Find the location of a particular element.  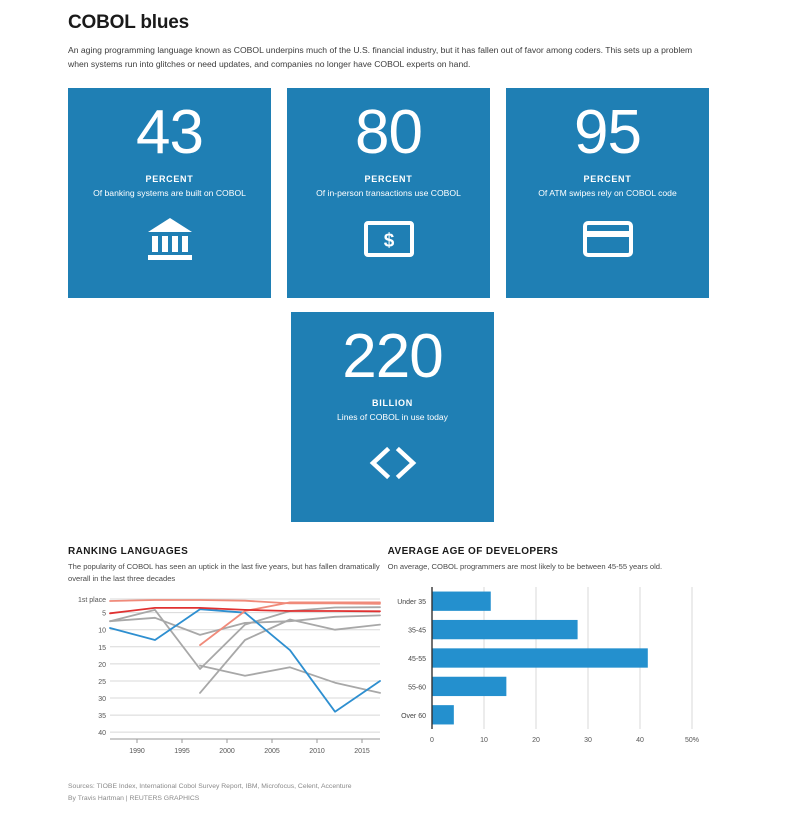

x-axis-tick-label: 40 is located at coordinates (640, 740).